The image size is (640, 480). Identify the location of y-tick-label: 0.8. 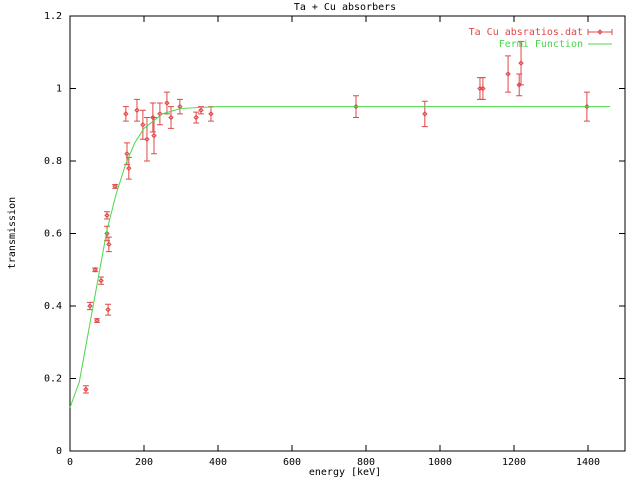
(53, 161).